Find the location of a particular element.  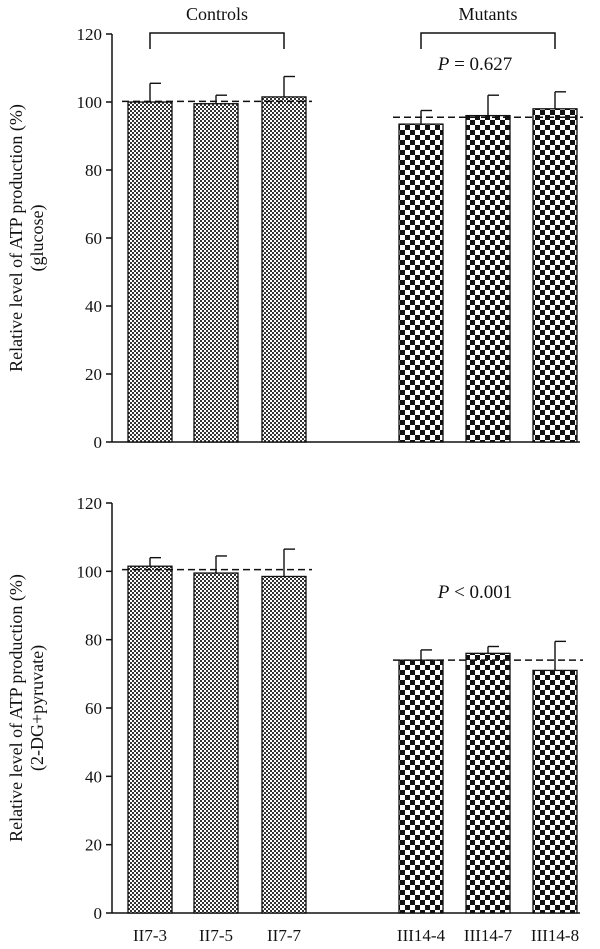

group-label-controls: Controls is located at coordinates (217, 14).